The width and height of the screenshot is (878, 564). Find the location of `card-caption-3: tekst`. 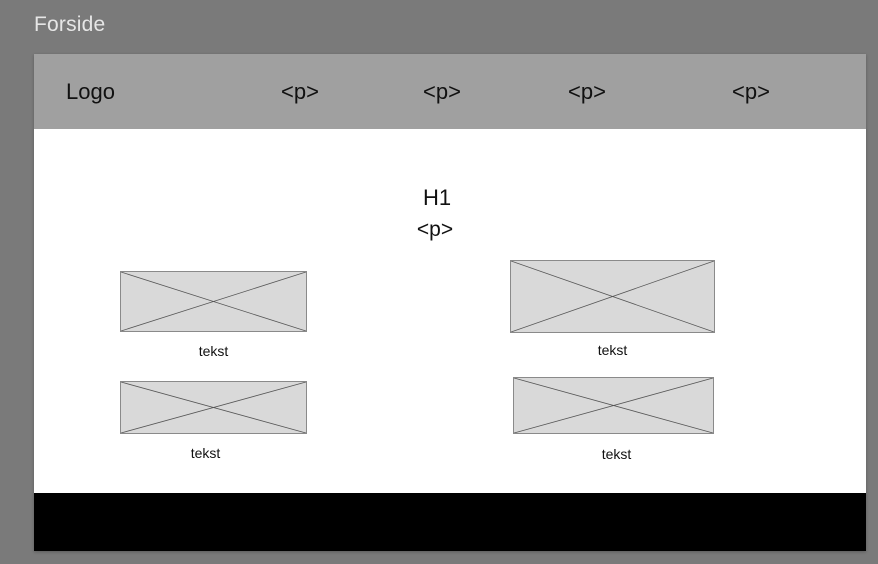

card-caption-3: tekst is located at coordinates (205, 453).